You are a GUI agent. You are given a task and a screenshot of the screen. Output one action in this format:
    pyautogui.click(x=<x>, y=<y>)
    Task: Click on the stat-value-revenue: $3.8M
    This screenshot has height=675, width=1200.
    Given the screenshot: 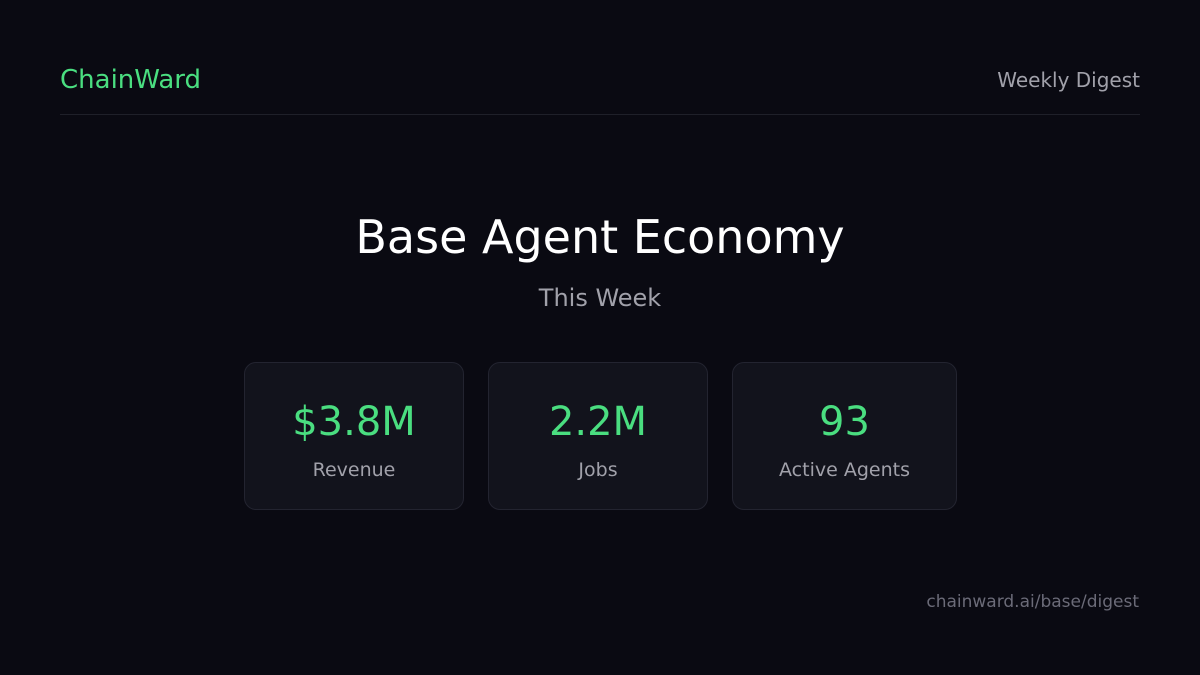 What is the action you would take?
    pyautogui.click(x=354, y=422)
    